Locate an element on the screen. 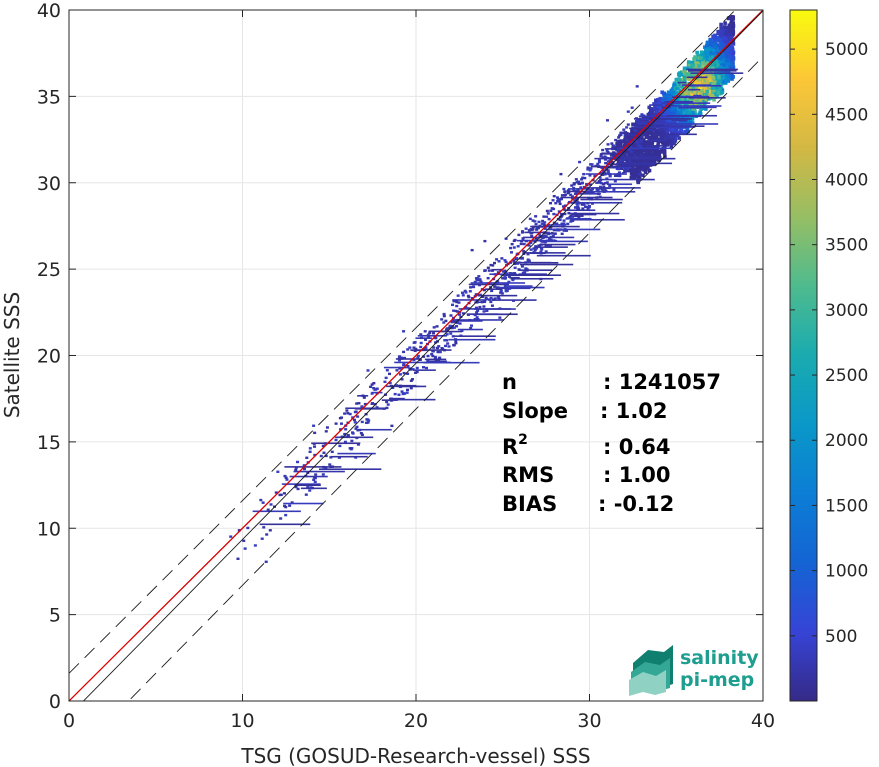 This screenshot has width=879, height=767. stat-rms-value: : 1.00 is located at coordinates (637, 475).